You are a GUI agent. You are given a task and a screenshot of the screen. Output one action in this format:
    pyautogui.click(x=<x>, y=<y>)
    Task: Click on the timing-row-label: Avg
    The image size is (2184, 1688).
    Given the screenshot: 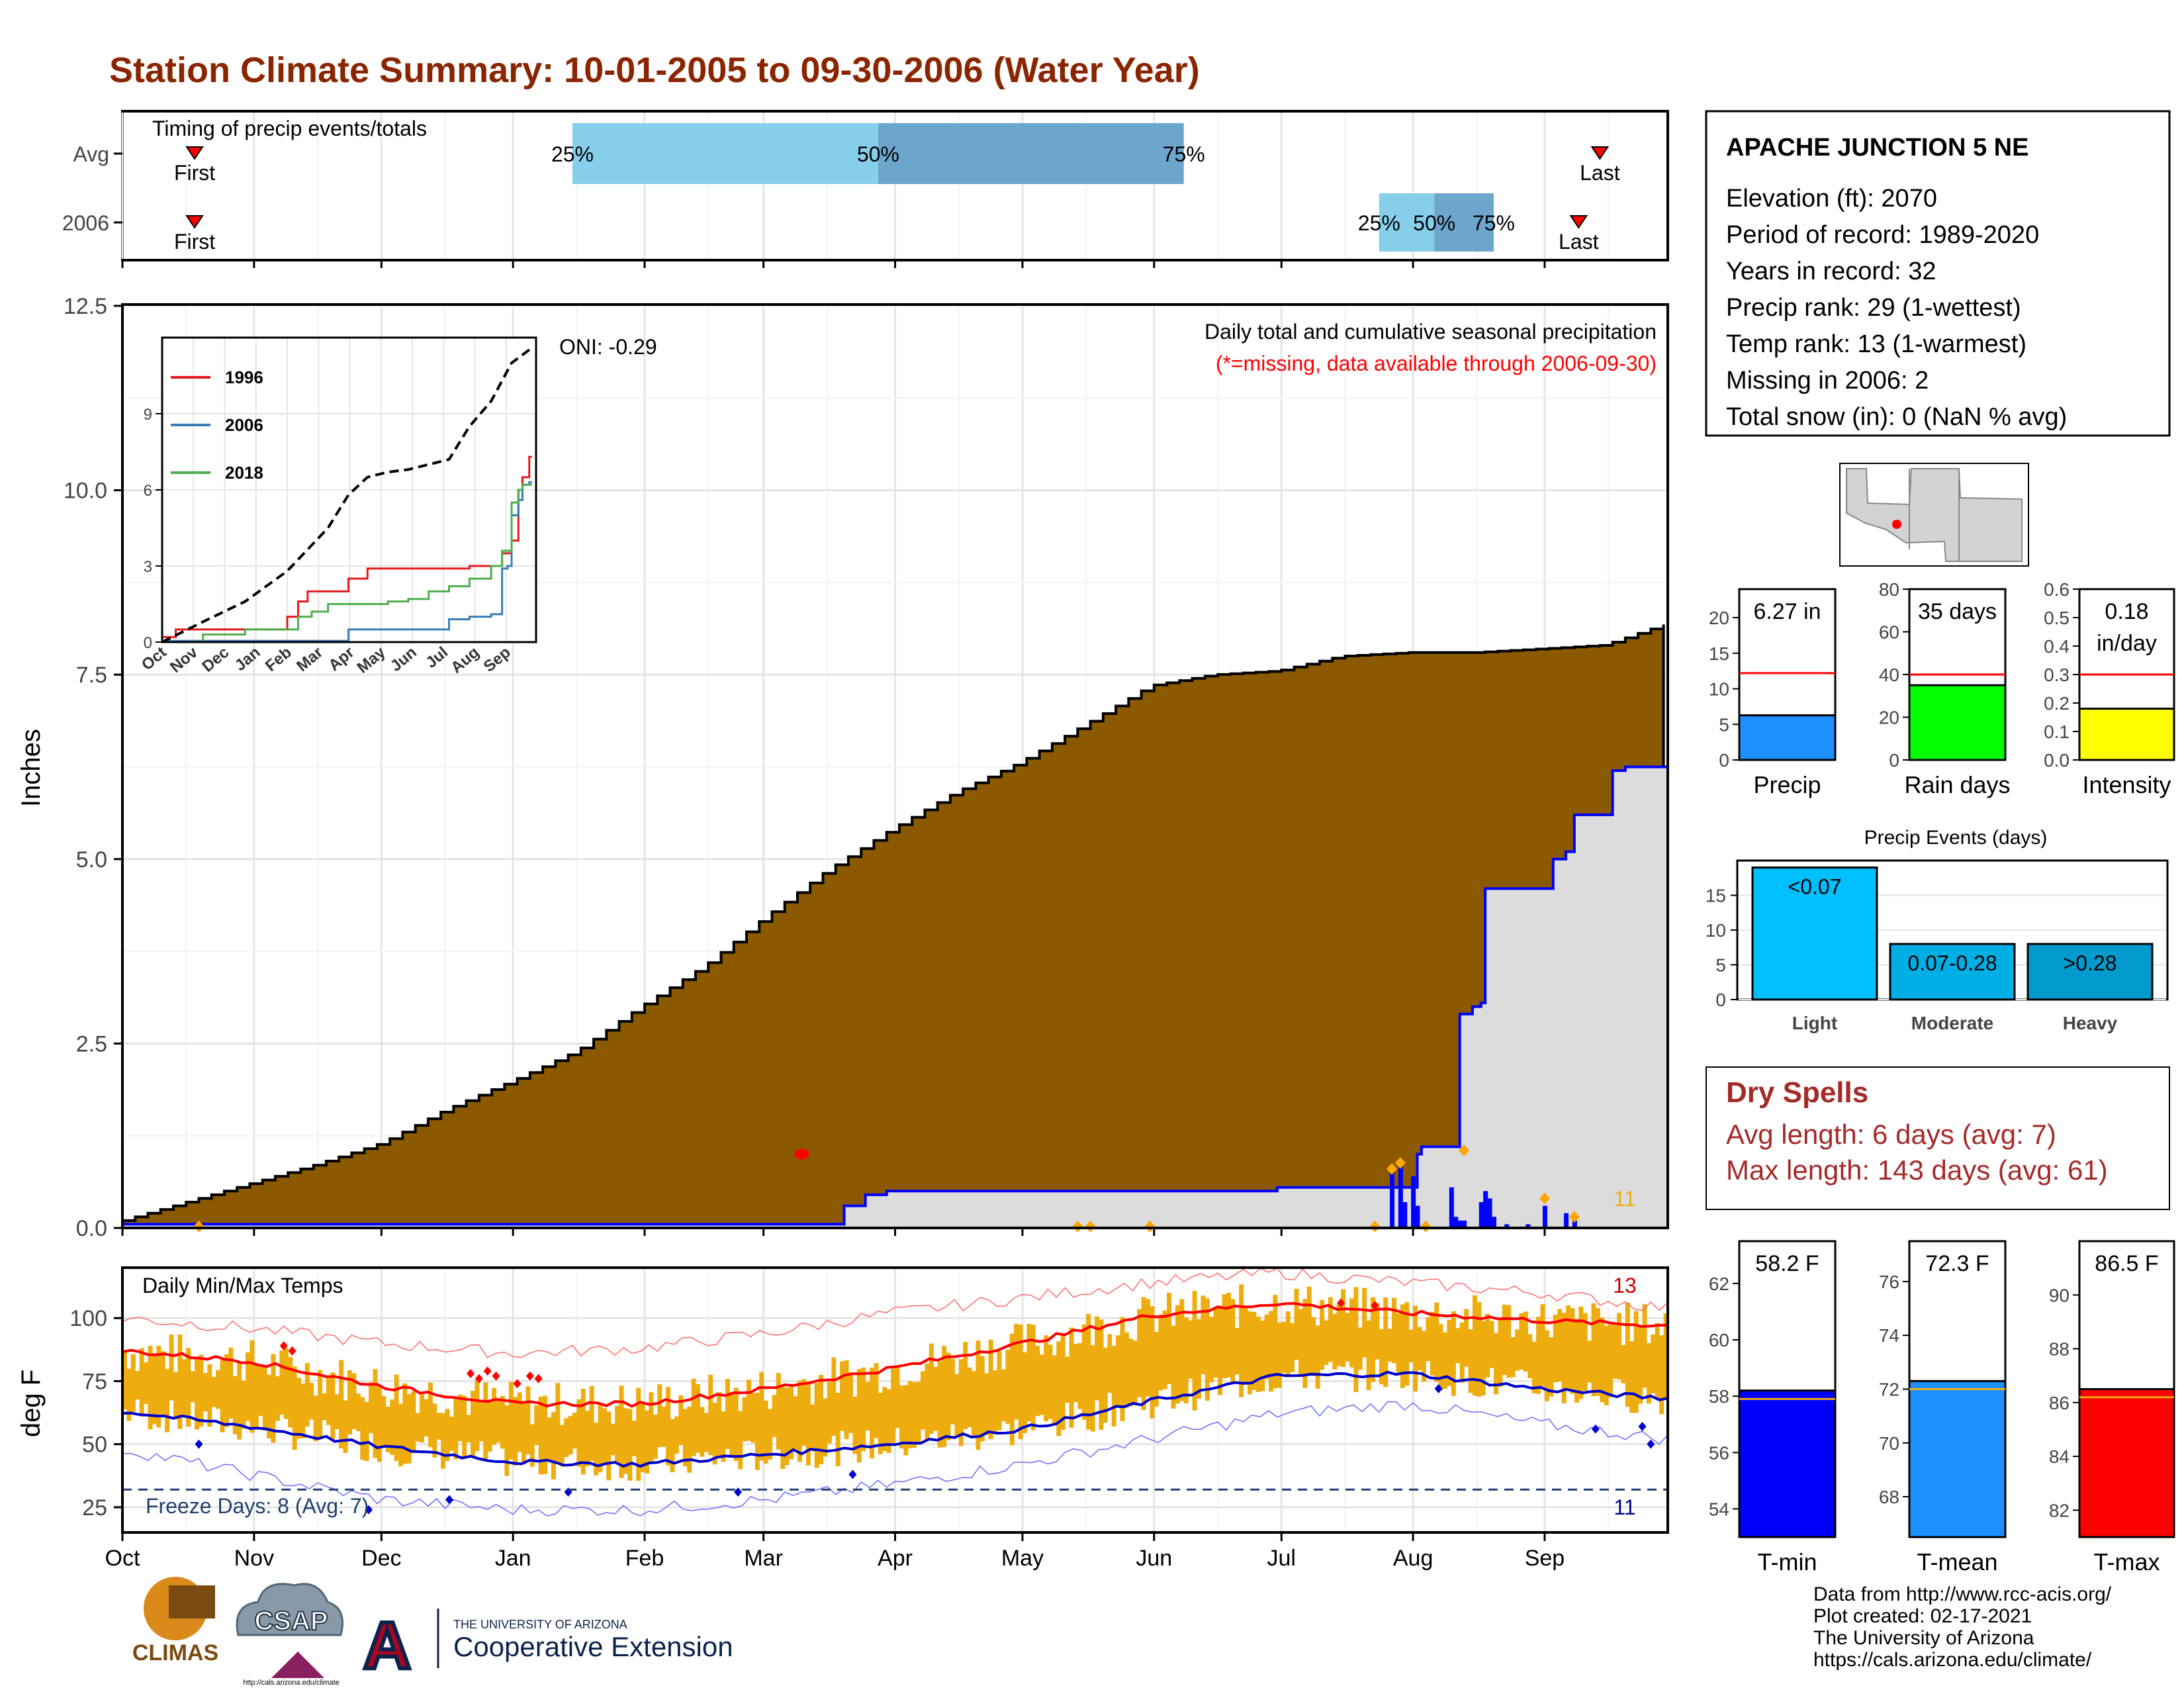 What is the action you would take?
    pyautogui.click(x=91, y=154)
    